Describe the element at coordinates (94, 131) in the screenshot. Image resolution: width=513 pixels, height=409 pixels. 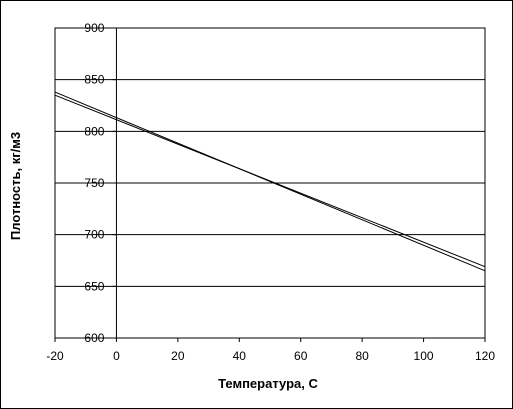
I see `y-tick-label: 800` at that location.